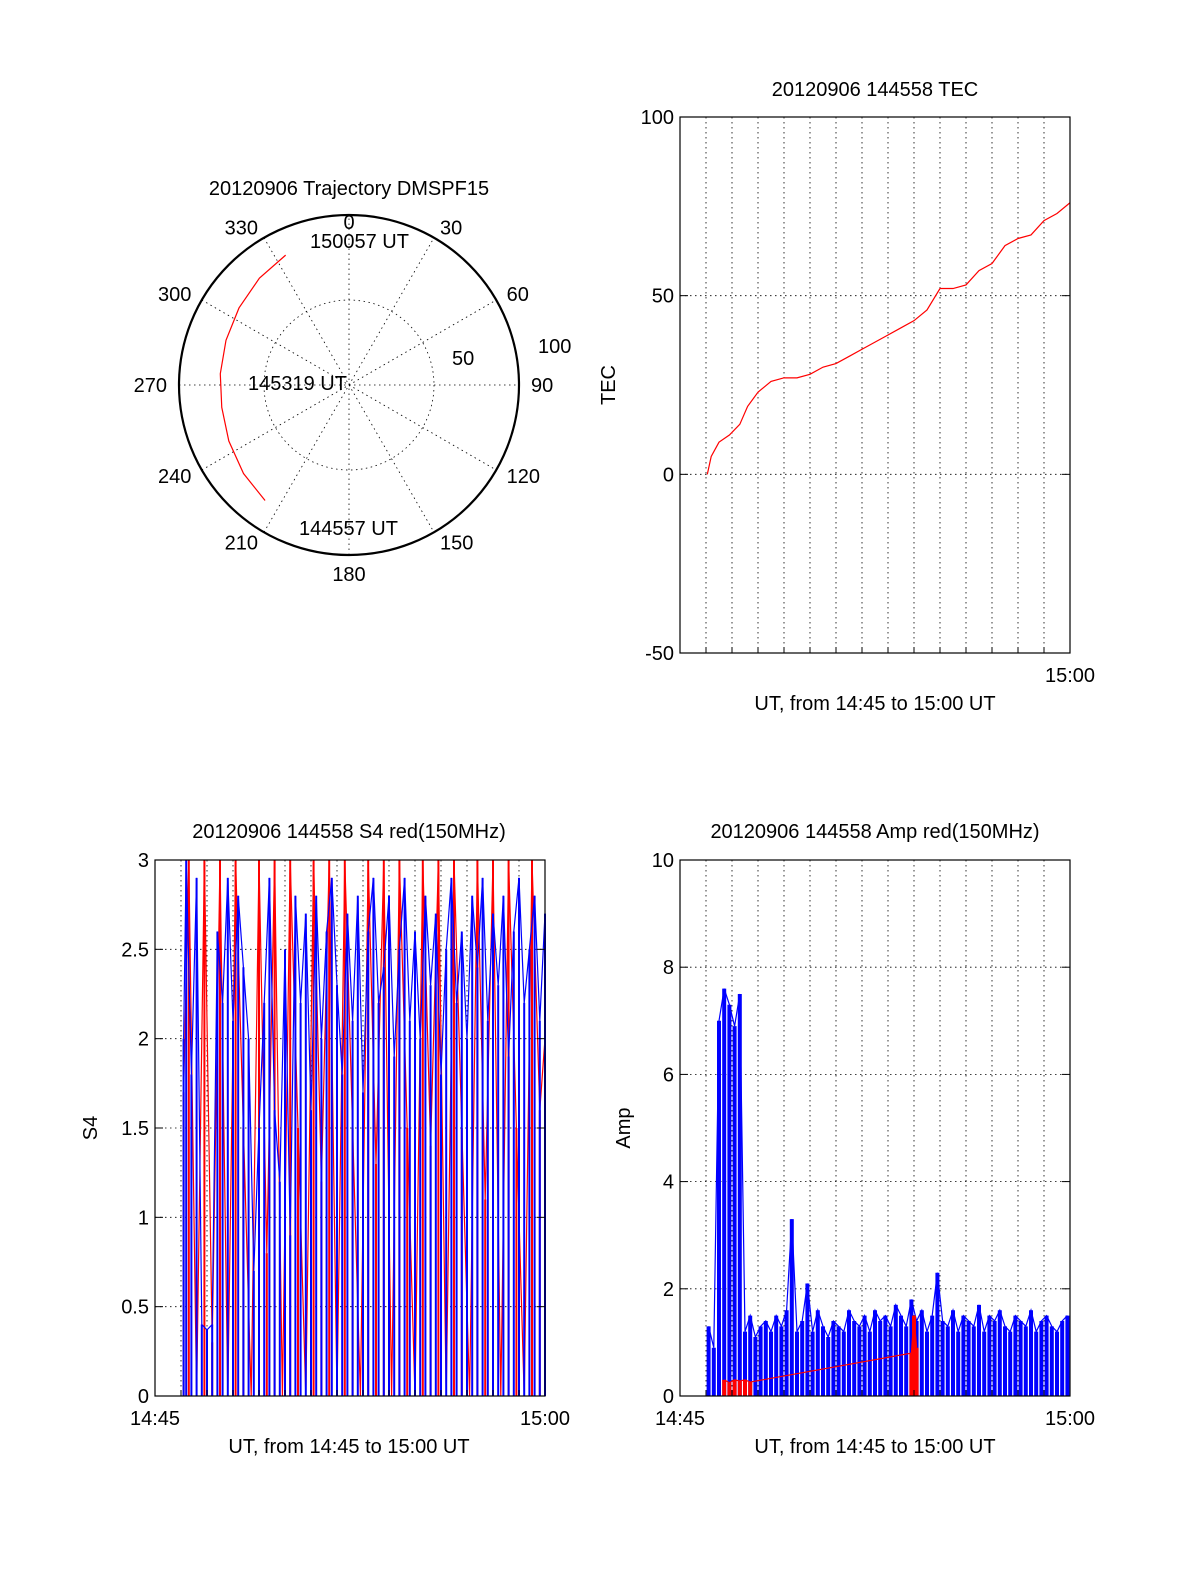  What do you see at coordinates (91, 1128) in the screenshot?
I see `s4-y-label: S4` at bounding box center [91, 1128].